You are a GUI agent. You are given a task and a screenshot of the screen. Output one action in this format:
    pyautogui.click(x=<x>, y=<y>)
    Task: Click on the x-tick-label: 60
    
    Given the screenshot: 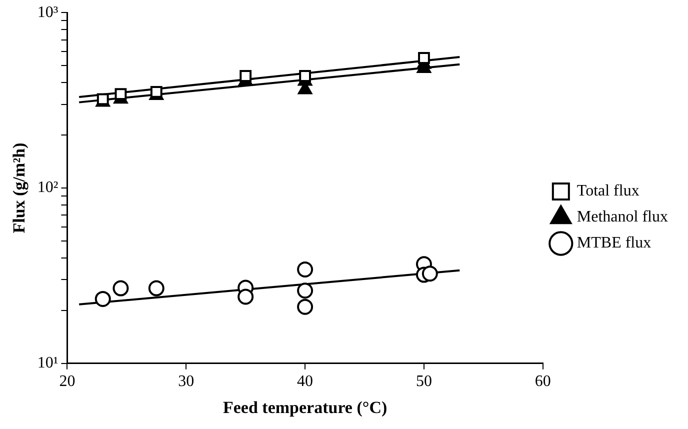 What is the action you would take?
    pyautogui.click(x=542, y=381)
    